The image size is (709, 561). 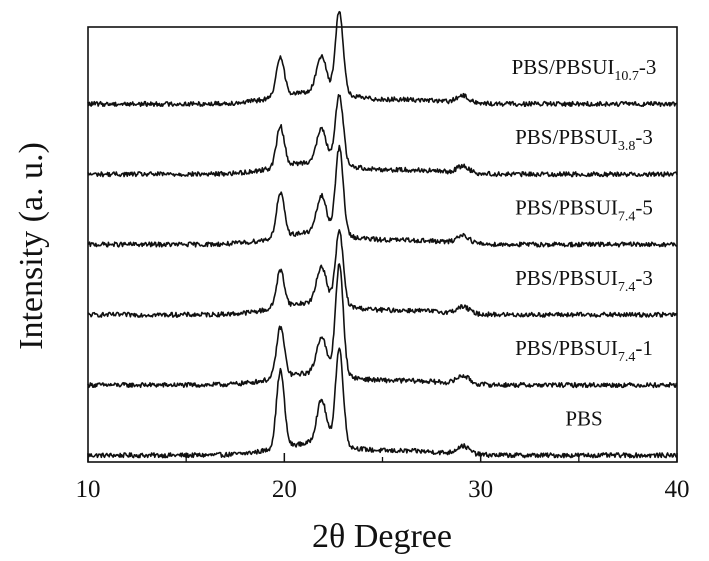 I want to click on series-label: PBS, so click(x=583, y=418).